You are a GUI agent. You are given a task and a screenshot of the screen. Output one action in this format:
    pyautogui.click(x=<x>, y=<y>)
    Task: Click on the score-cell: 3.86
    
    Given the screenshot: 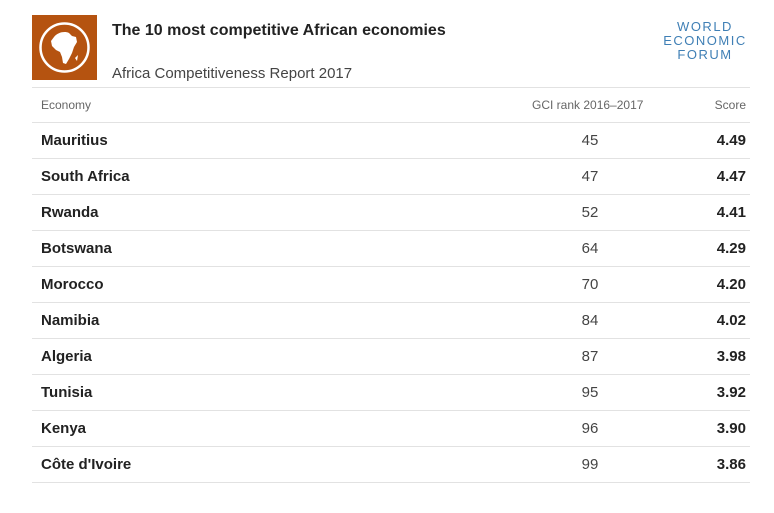 What is the action you would take?
    pyautogui.click(x=731, y=464)
    